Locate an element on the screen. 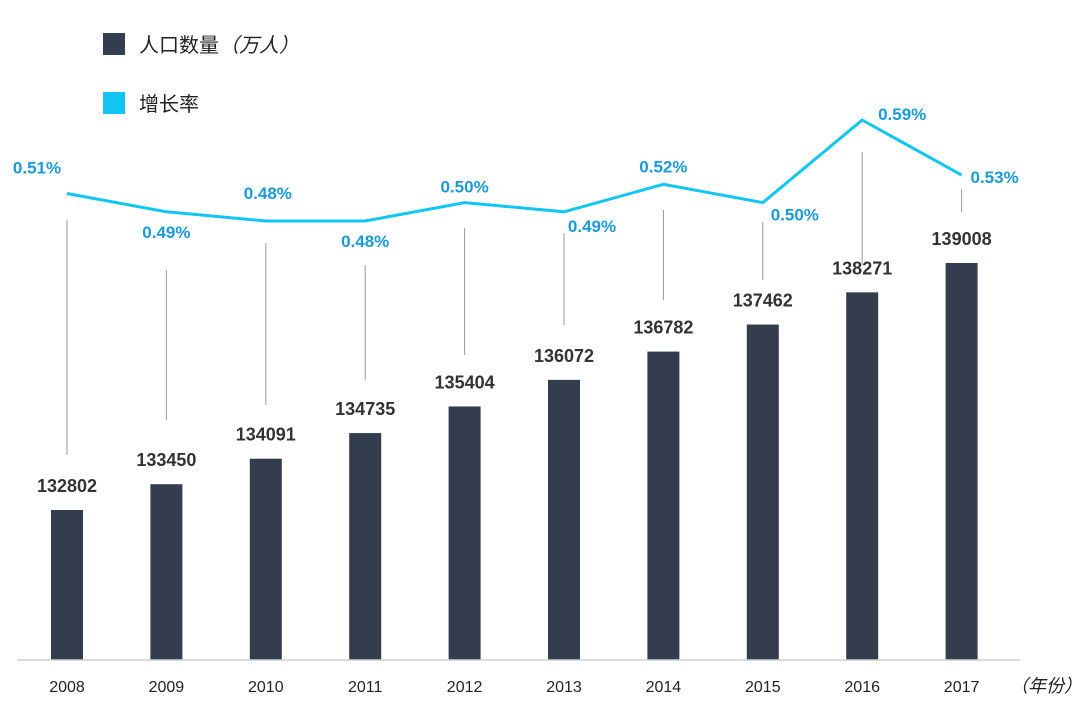  bar-label-2017: 139008 is located at coordinates (962, 239).